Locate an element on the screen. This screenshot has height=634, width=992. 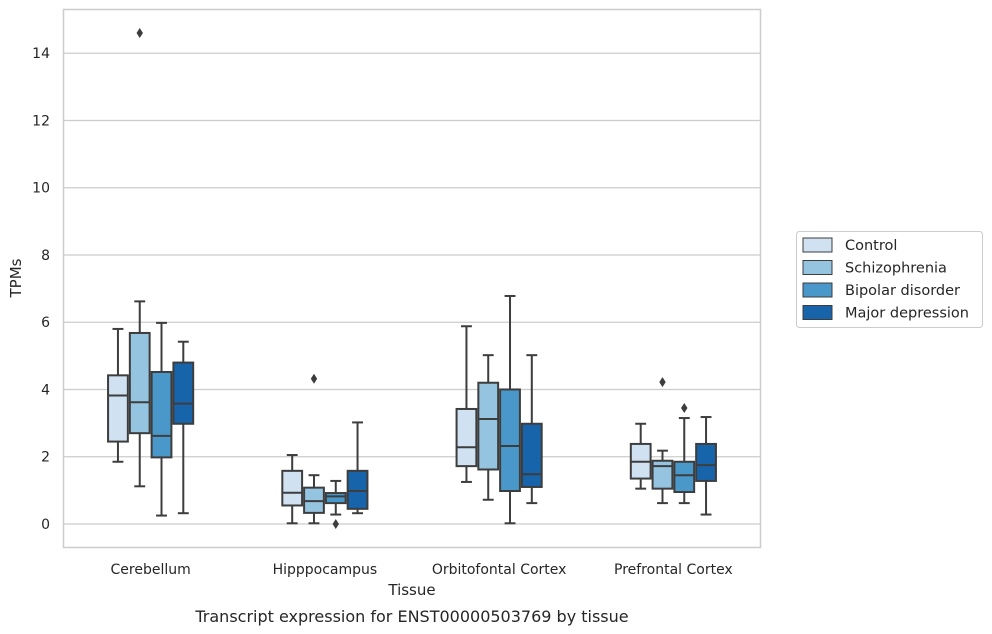
legend-label: Bipolar disorder is located at coordinates (902, 291).